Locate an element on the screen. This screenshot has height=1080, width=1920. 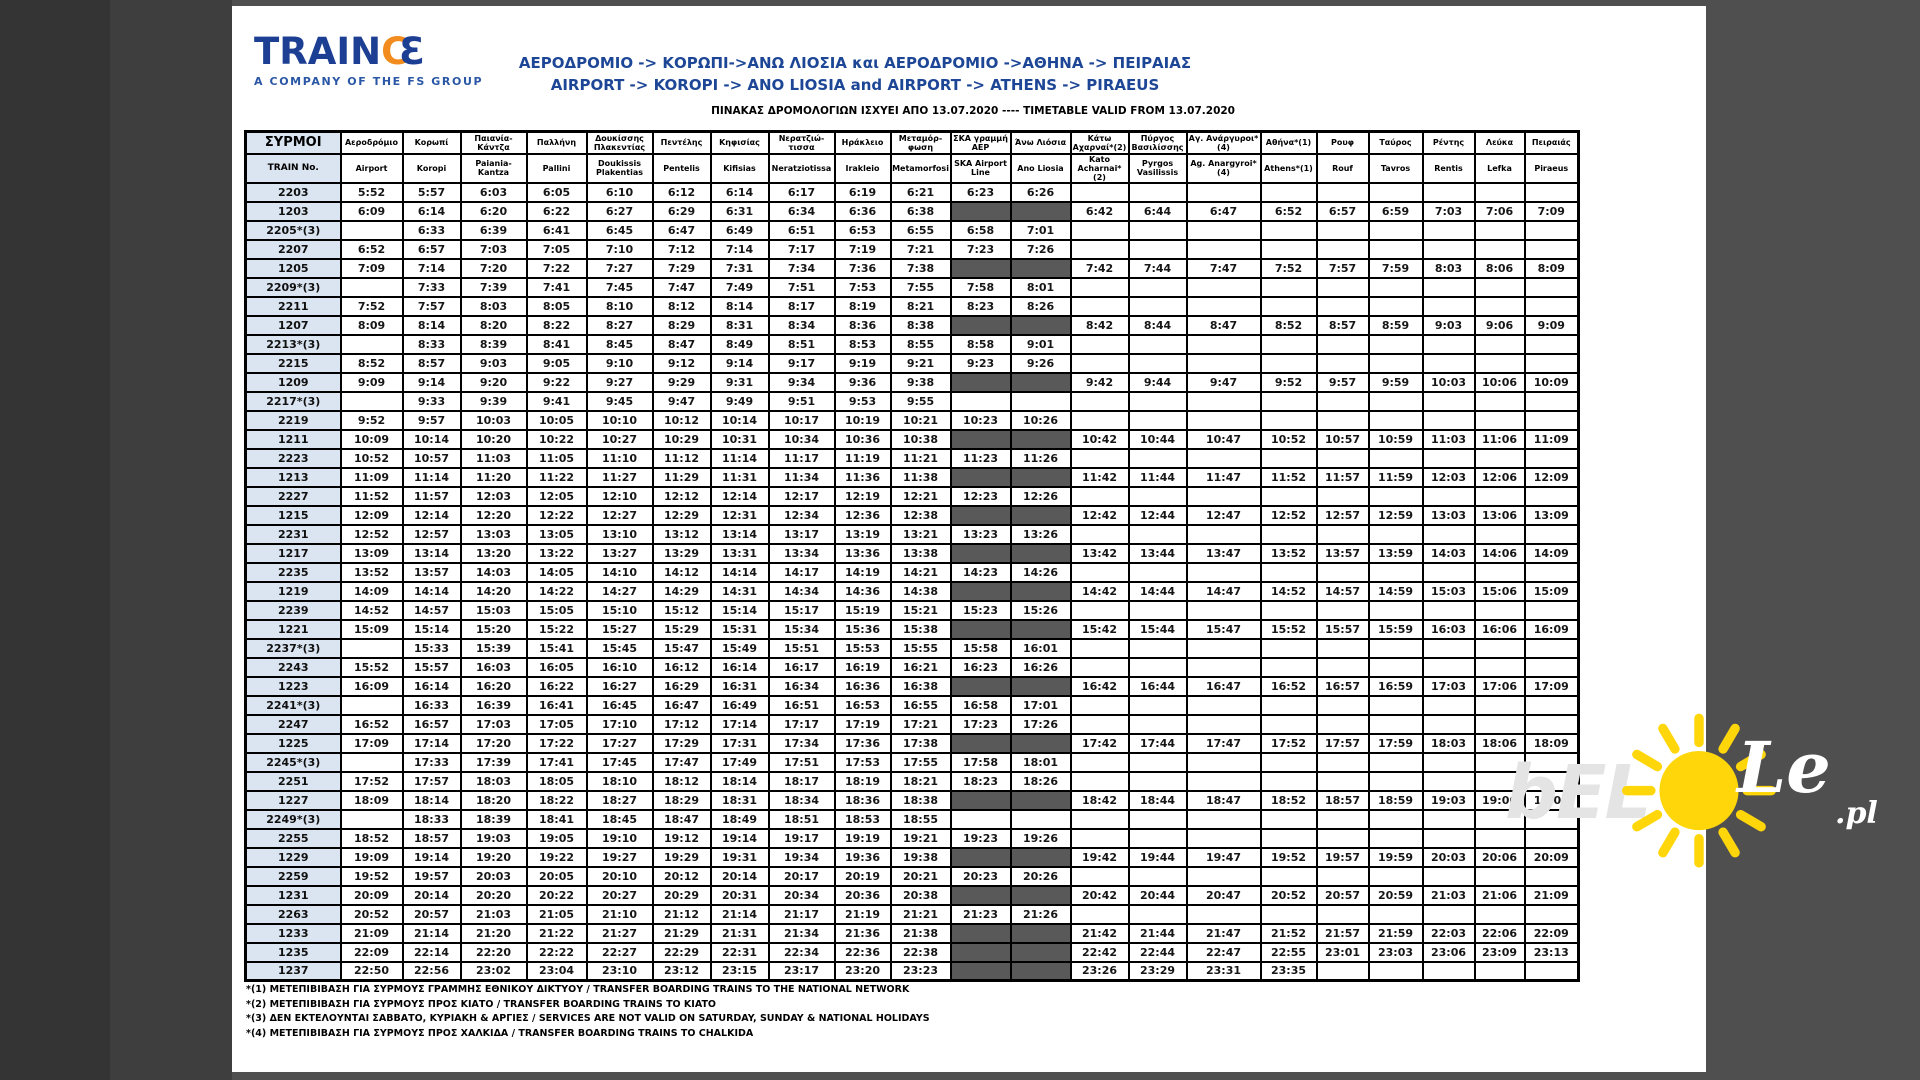
time-cell: 6:33 is located at coordinates (431, 230).